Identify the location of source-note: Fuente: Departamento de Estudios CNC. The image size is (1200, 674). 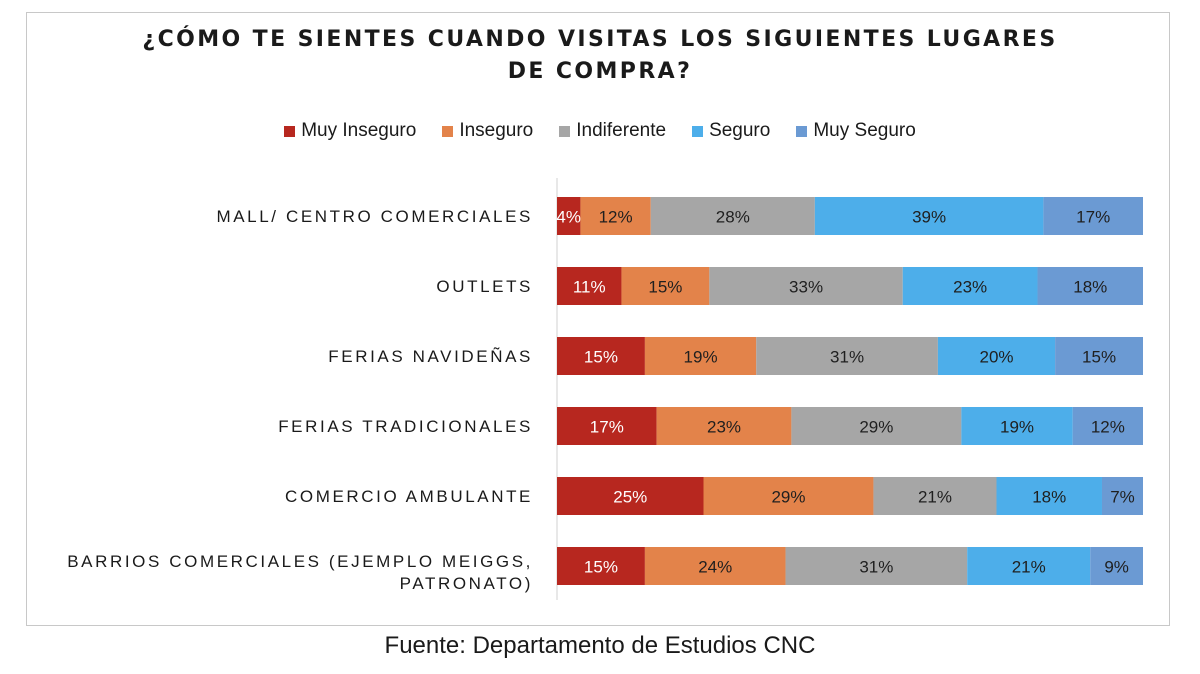
(600, 645).